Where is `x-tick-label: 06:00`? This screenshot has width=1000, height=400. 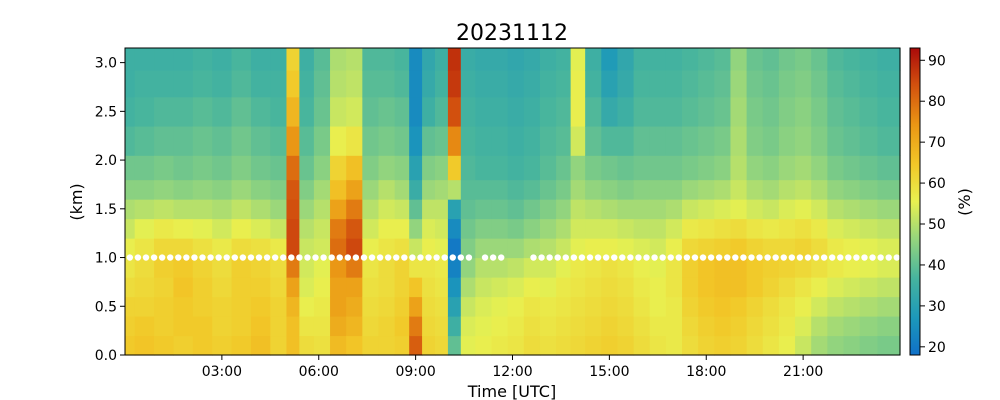 x-tick-label: 06:00 is located at coordinates (319, 372).